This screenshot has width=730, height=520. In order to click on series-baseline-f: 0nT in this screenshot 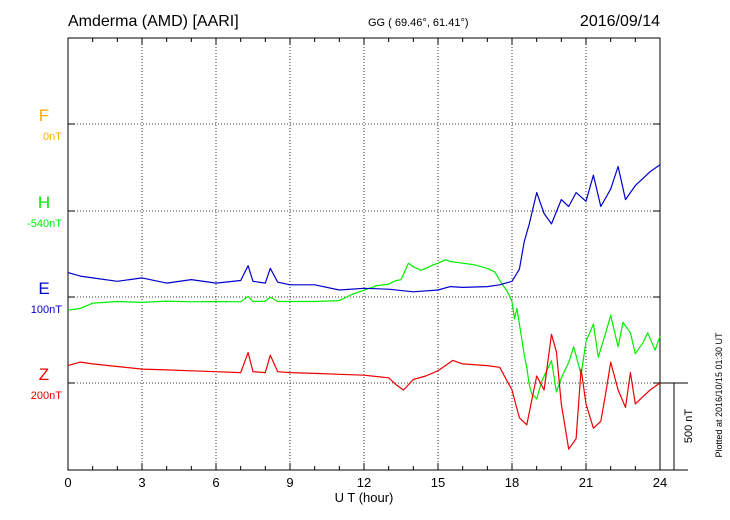, I will do `click(52, 137)`.